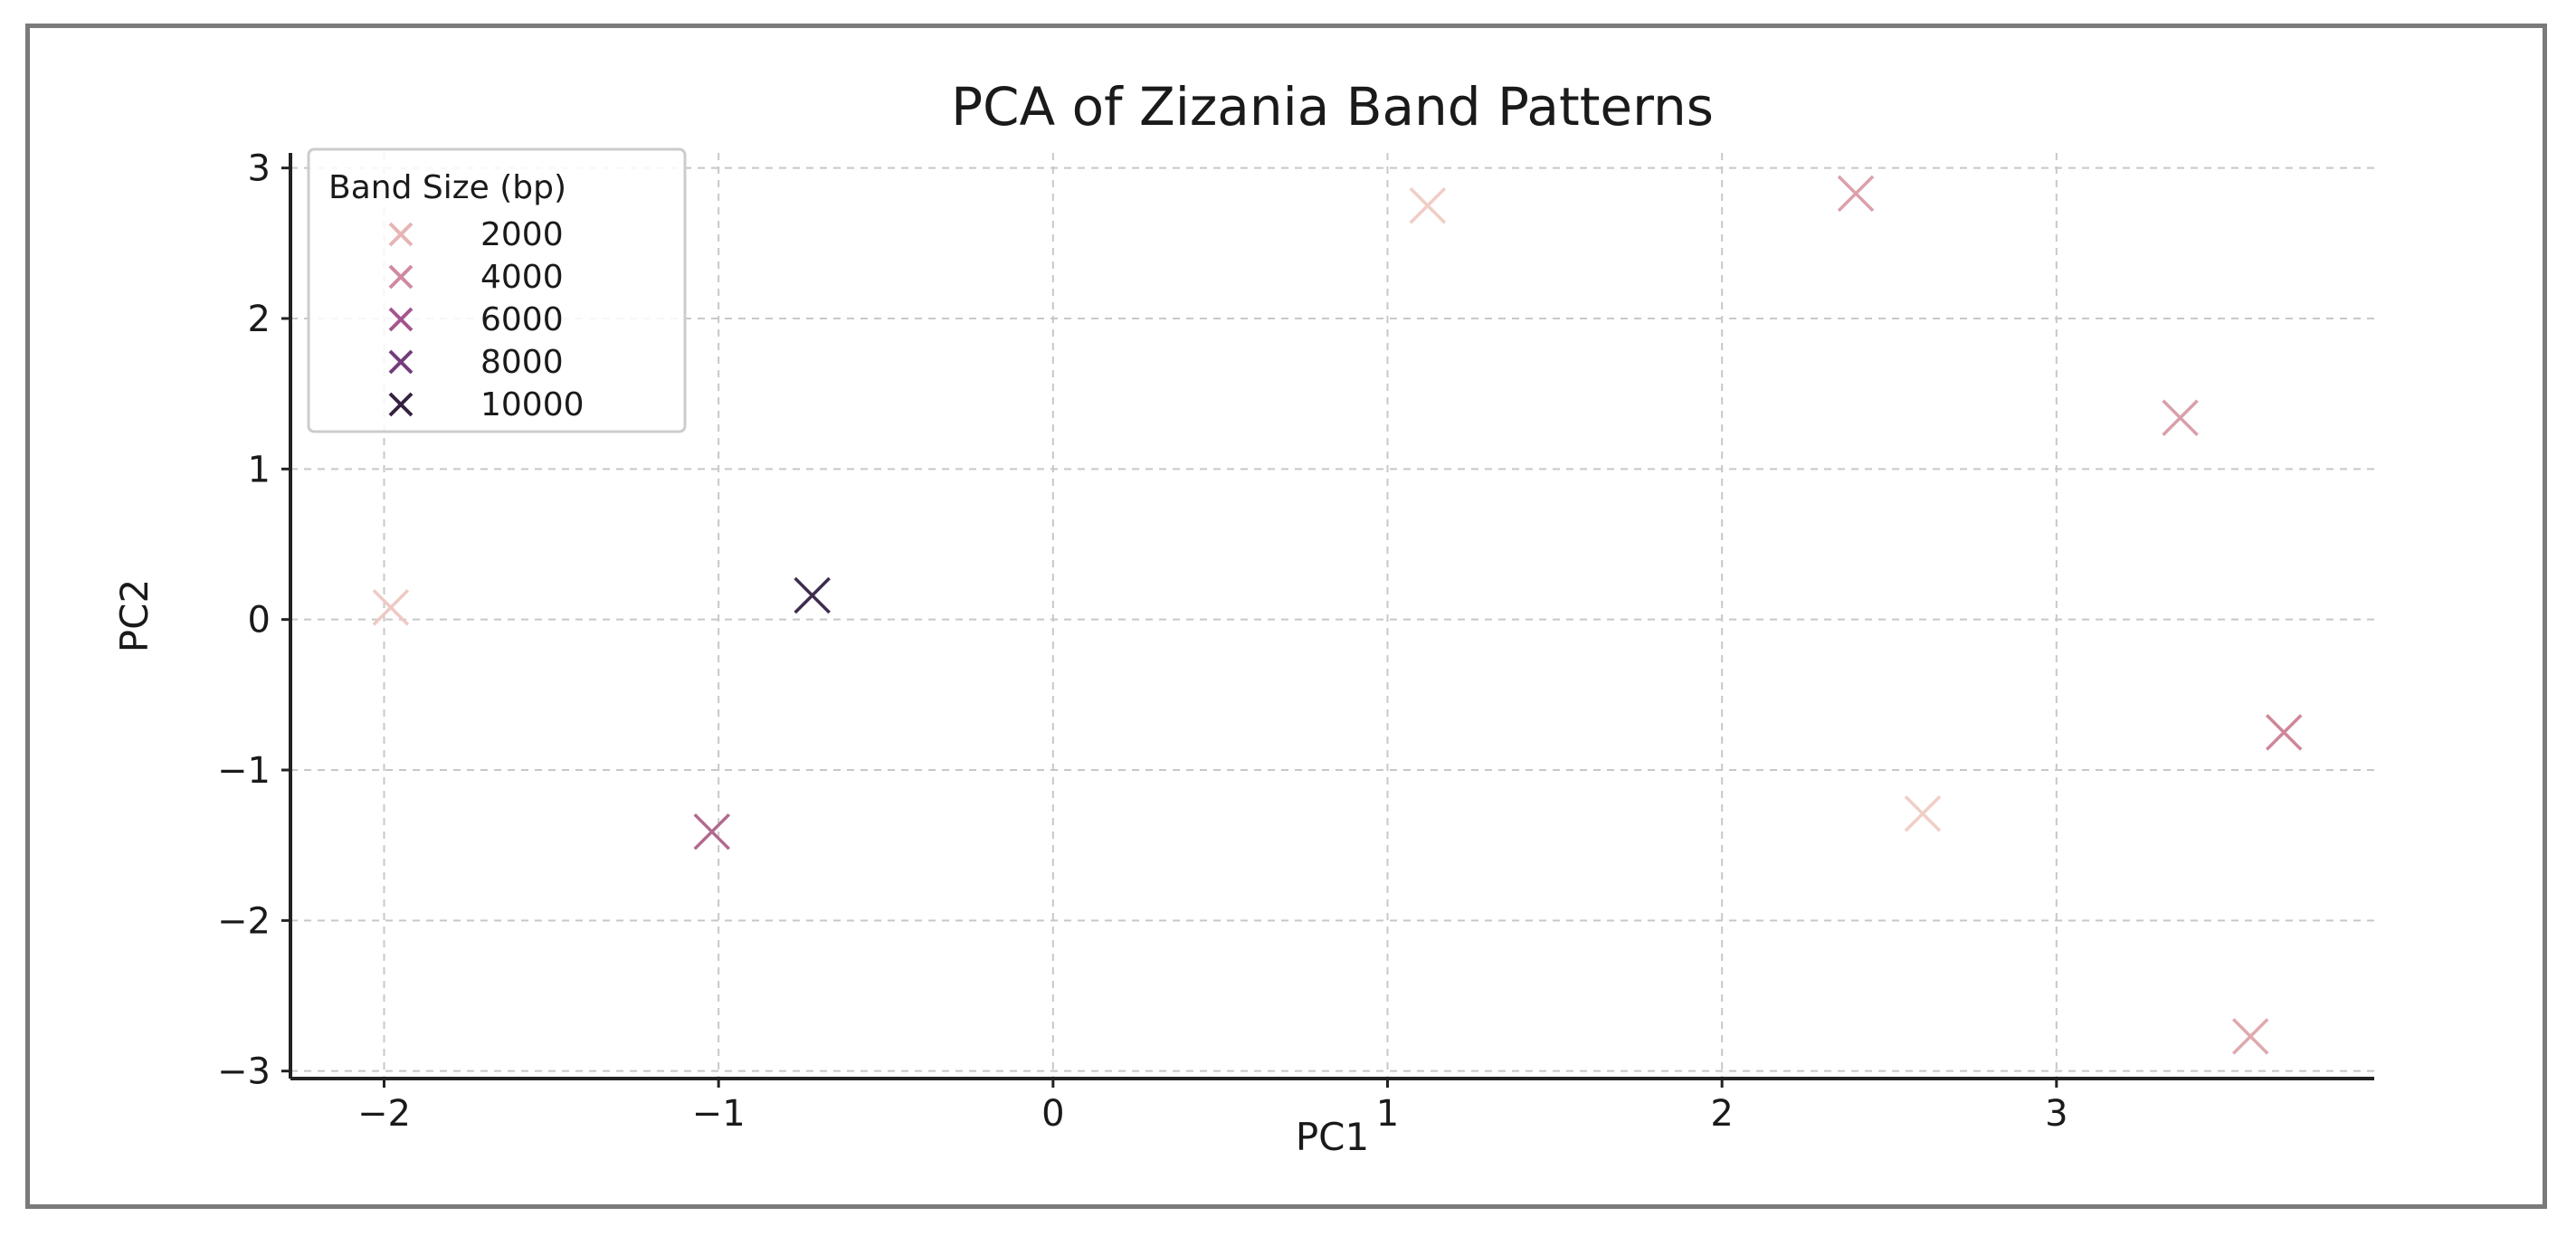  Describe the element at coordinates (522, 234) in the screenshot. I see `legend-label: 2000` at that location.